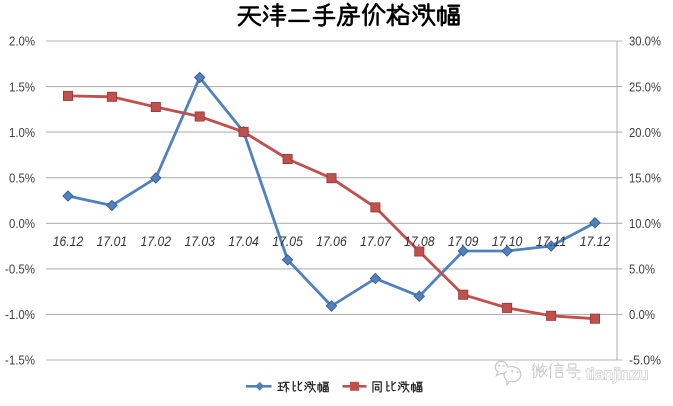 This screenshot has width=673, height=406. I want to click on svg-text:: tianjinzu: : tianjinzu, so click(613, 373).